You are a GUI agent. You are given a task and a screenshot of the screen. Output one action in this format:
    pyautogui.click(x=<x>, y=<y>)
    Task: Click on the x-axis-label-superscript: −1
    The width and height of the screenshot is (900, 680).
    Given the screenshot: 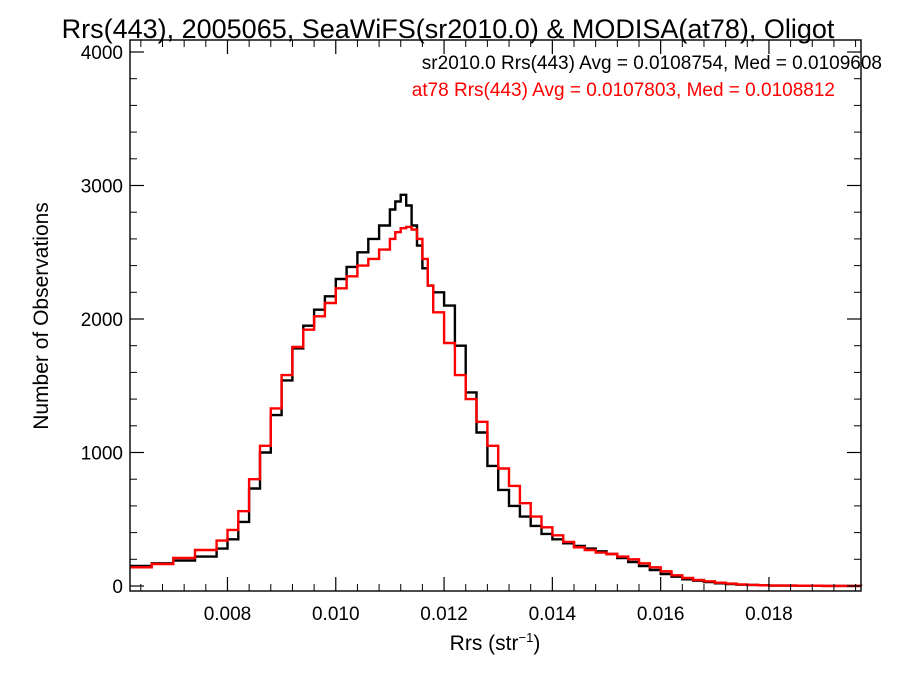 What is the action you would take?
    pyautogui.click(x=526, y=637)
    